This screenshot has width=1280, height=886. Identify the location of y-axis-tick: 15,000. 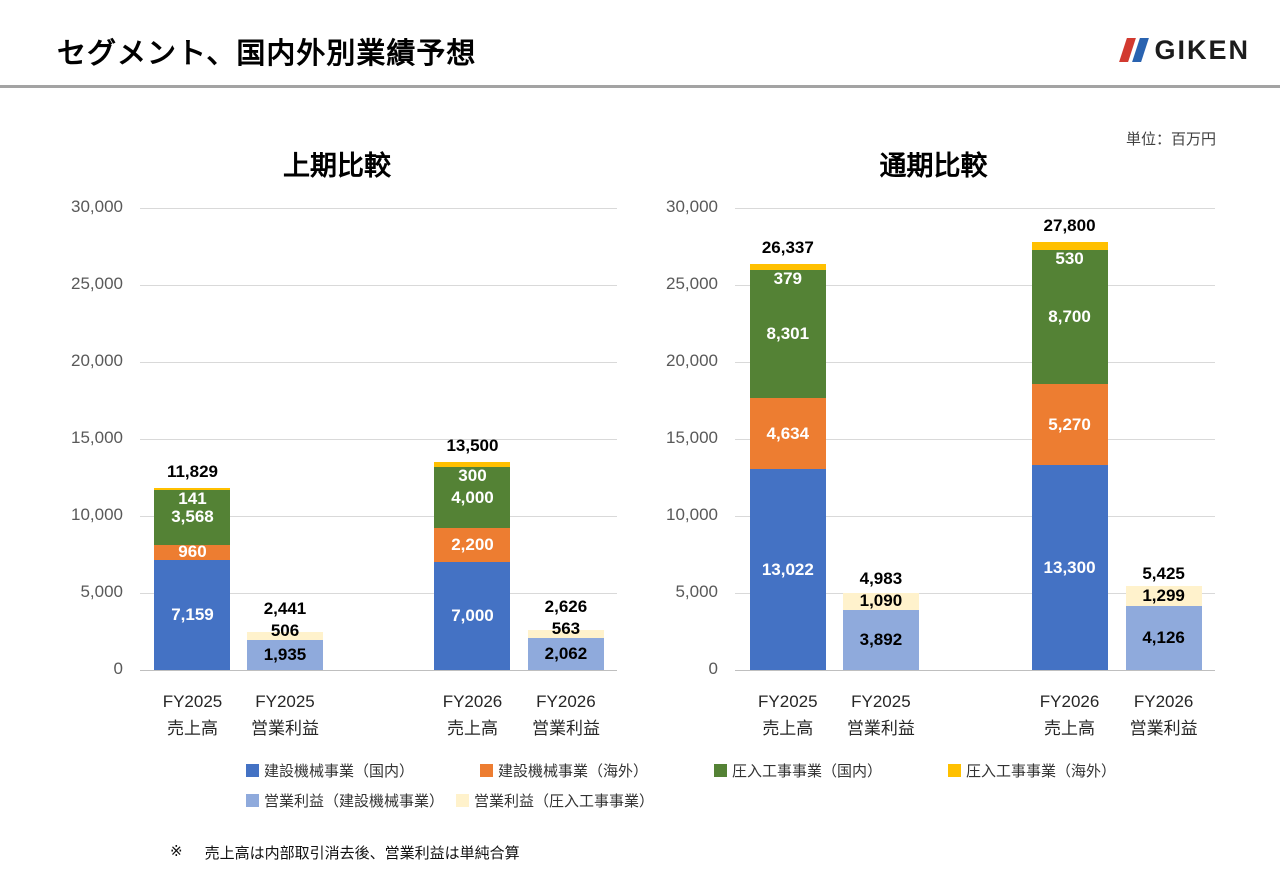
(97, 437).